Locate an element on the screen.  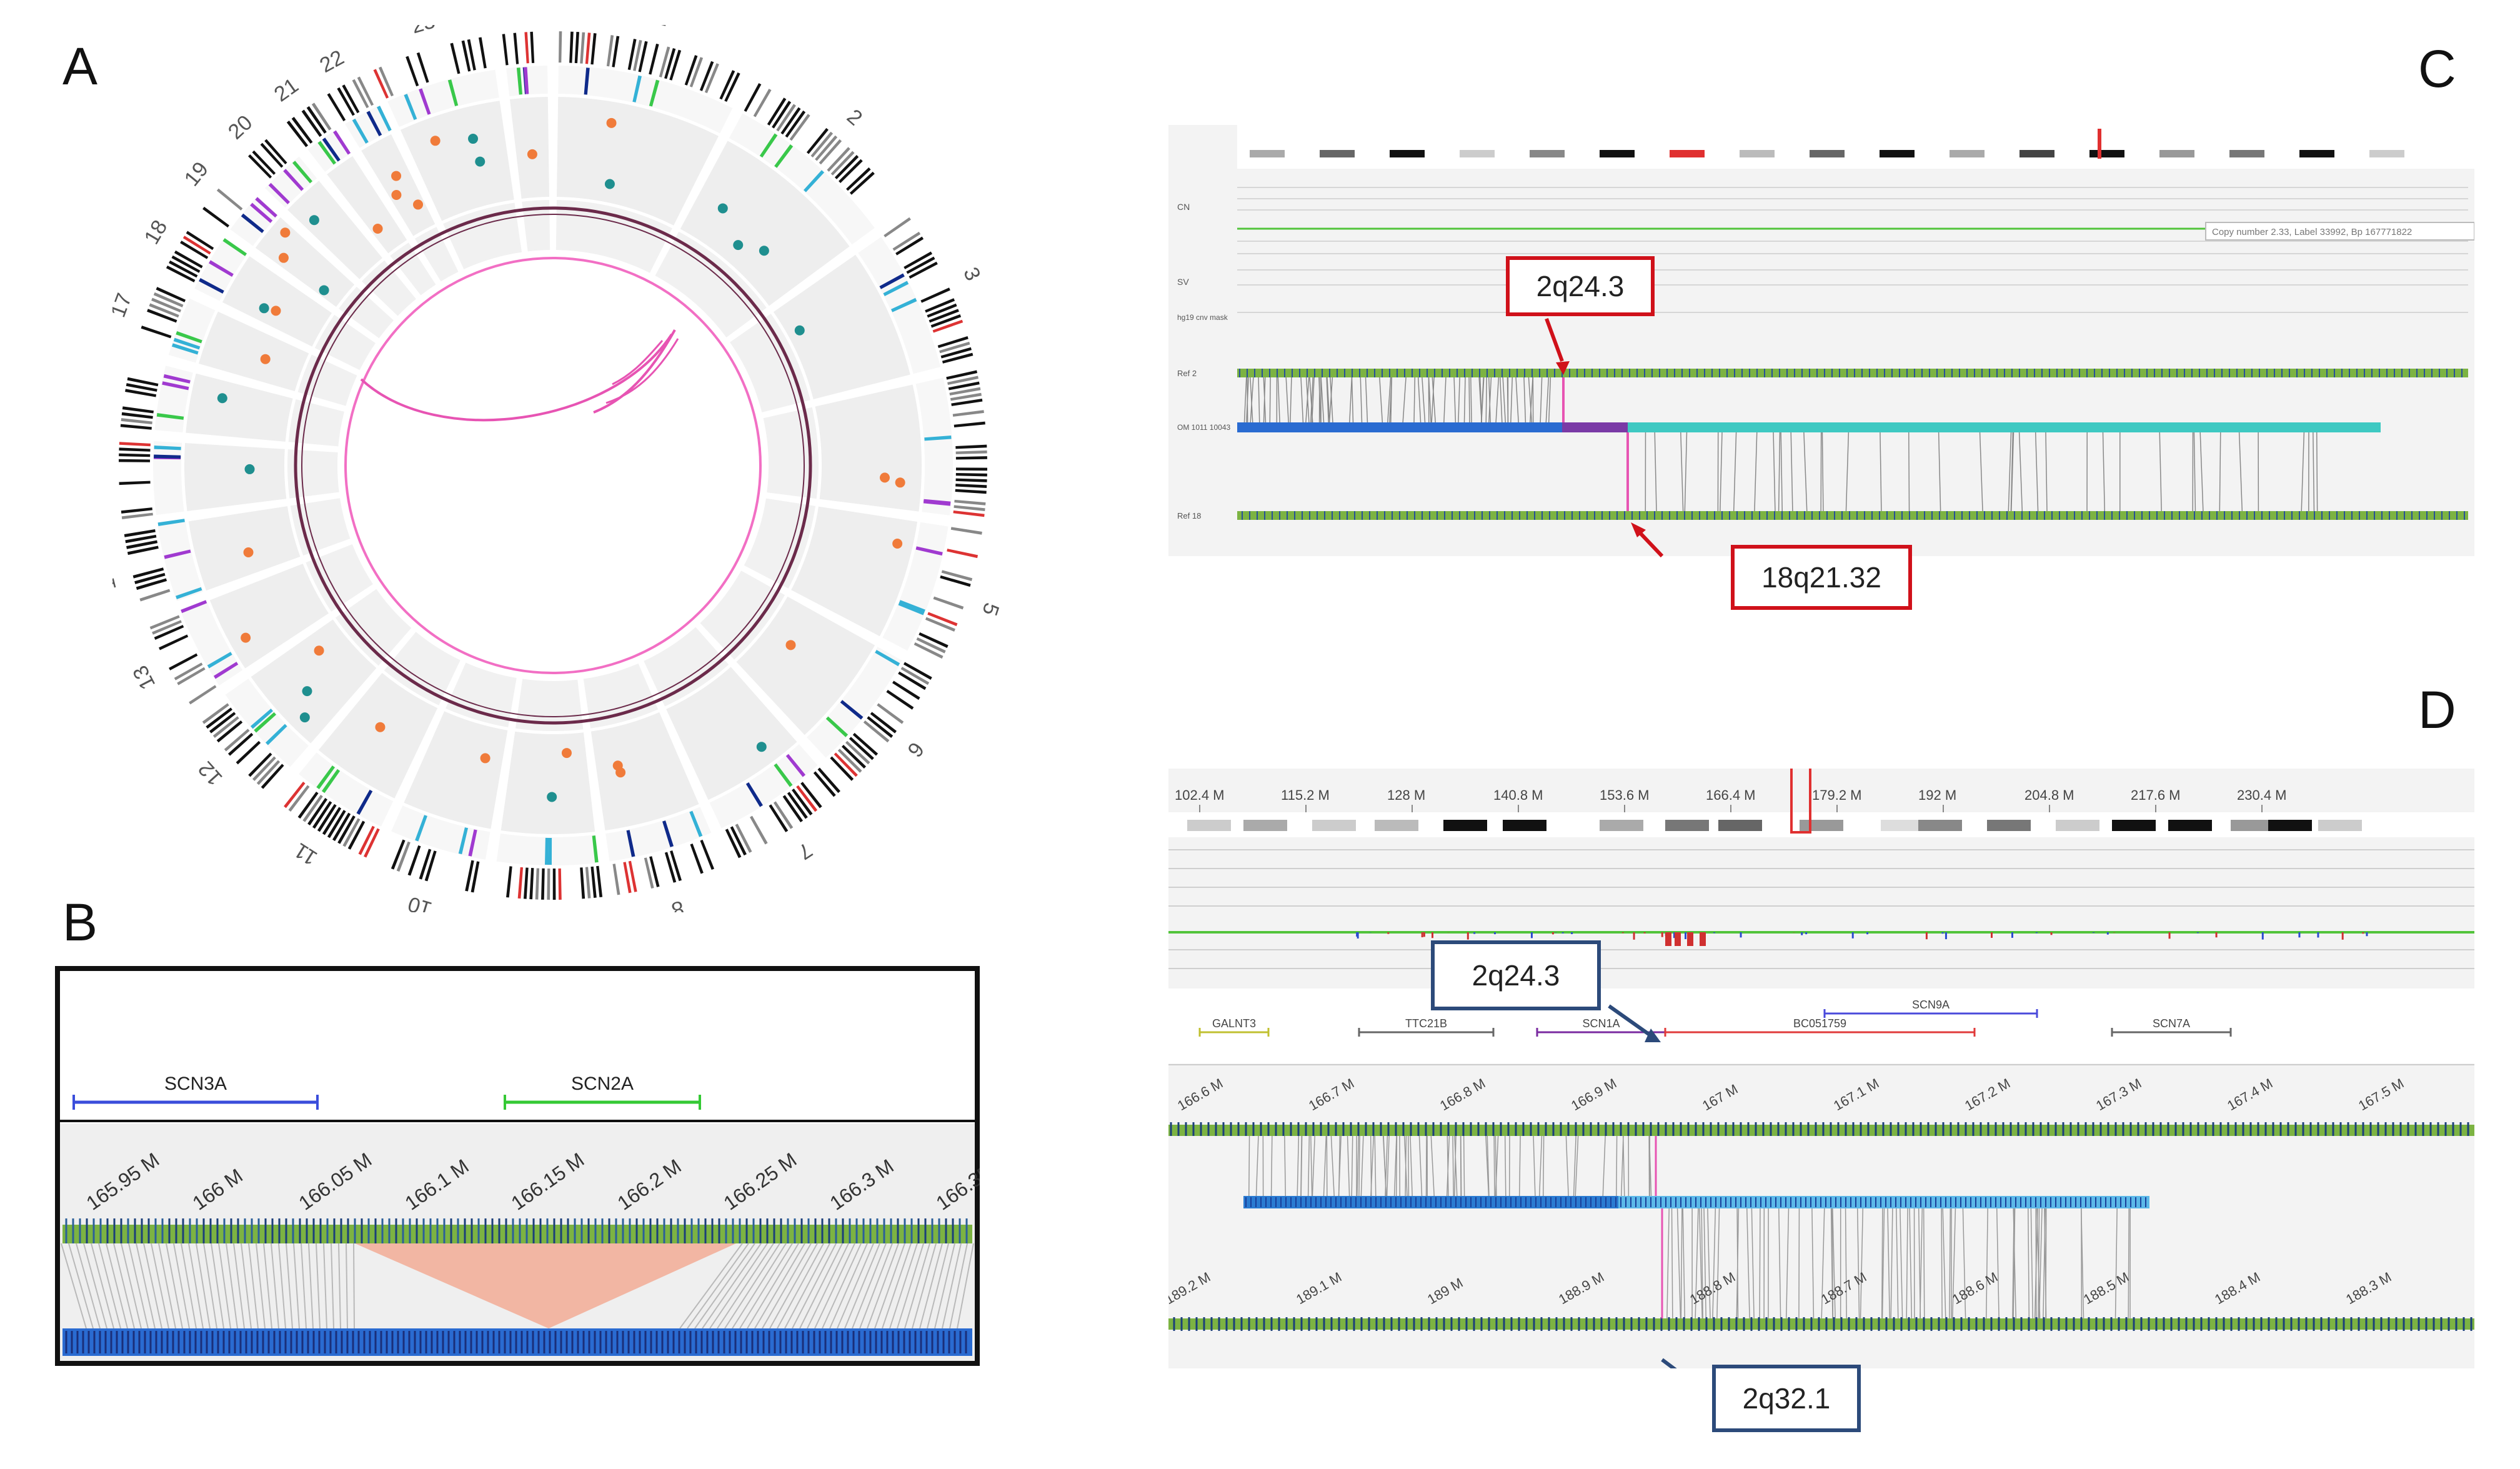
circos-inner-ring is located at coordinates (553, 465).